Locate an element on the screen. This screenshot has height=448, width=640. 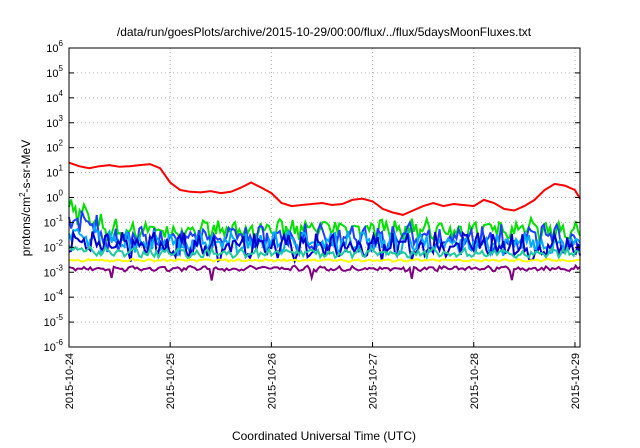
y-tick-label: 10⁵ is located at coordinates (54, 72).